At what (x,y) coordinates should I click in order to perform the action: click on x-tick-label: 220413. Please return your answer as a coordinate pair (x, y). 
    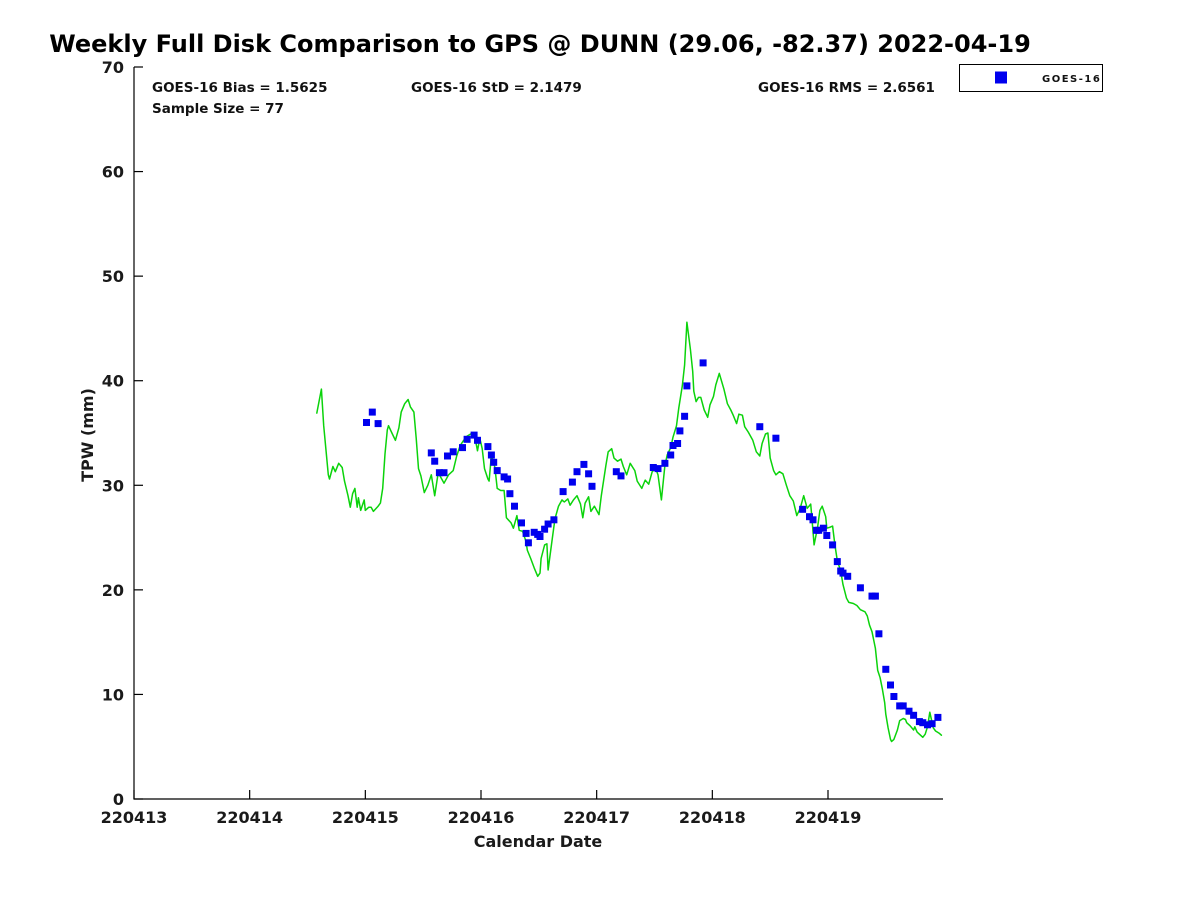
    Looking at the image, I should click on (134, 817).